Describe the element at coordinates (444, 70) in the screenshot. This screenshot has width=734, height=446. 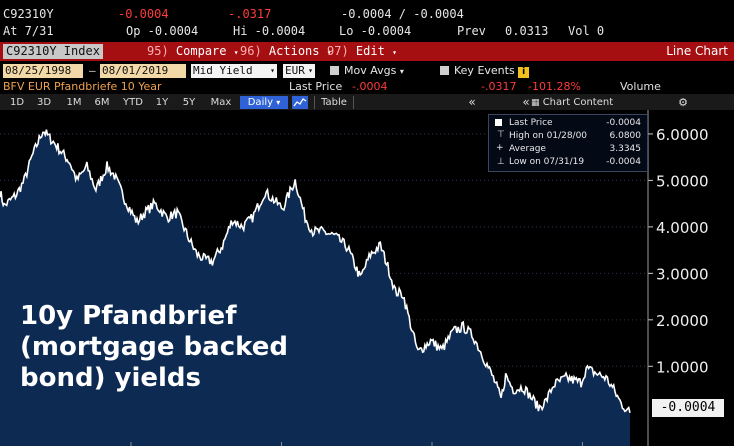
I see `key-events-checkbox` at that location.